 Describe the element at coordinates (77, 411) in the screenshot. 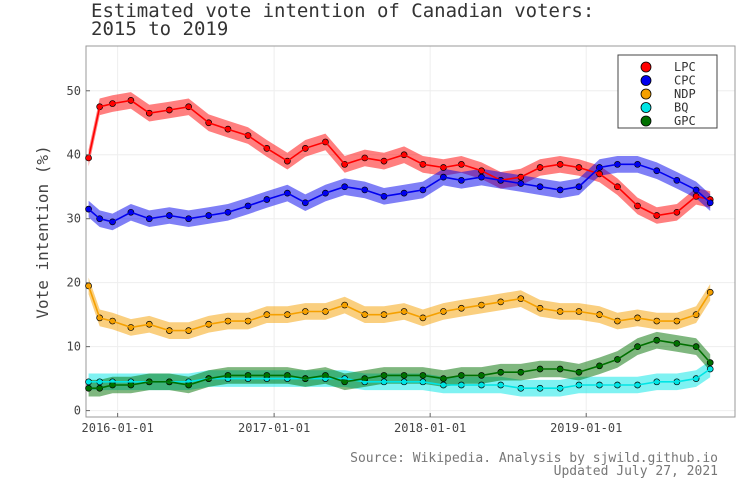

I see `y-tick-label: 0` at that location.